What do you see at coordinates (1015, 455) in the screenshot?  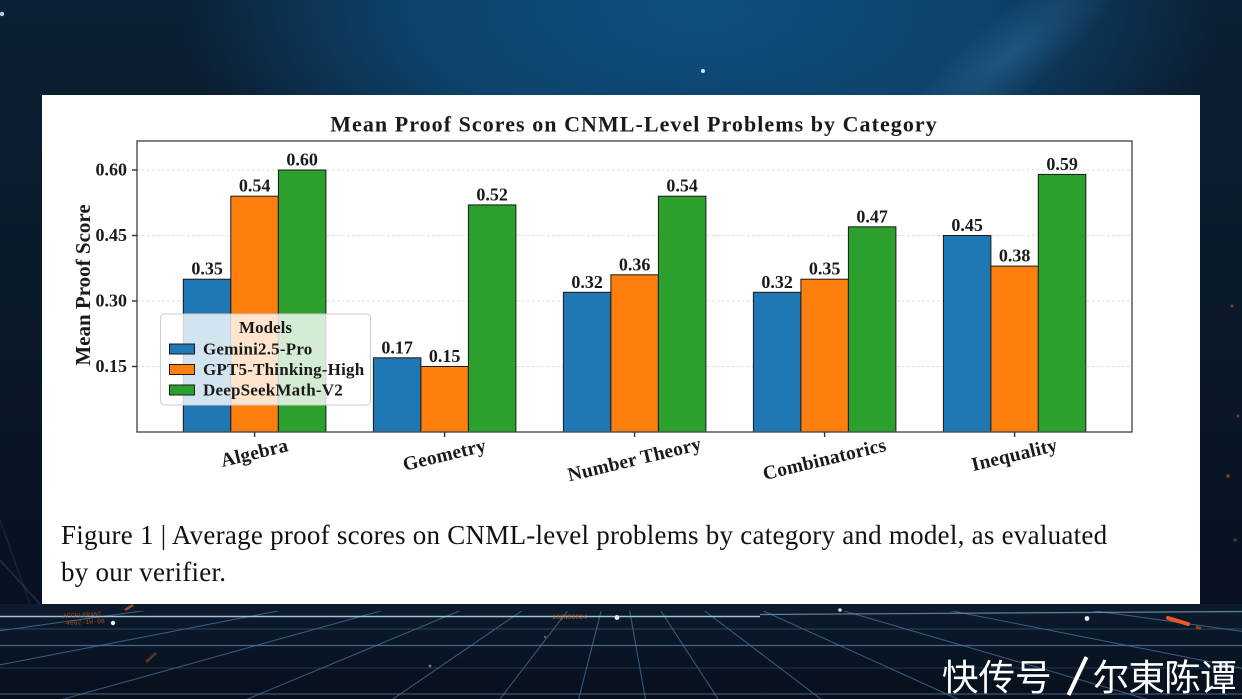 I see `svg-text: Inequality` at bounding box center [1015, 455].